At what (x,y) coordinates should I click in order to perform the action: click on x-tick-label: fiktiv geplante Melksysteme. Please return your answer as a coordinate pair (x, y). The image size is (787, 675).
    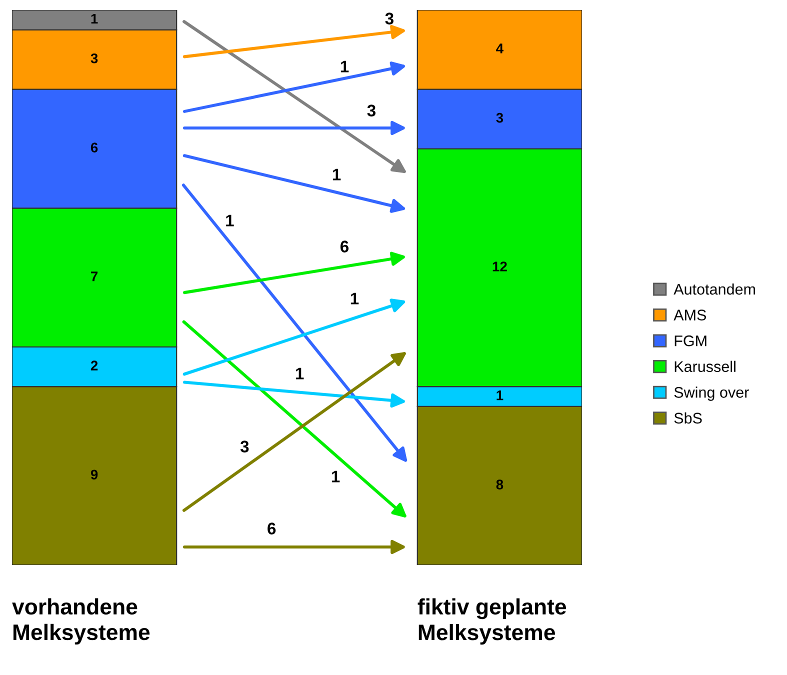
    Looking at the image, I should click on (492, 621).